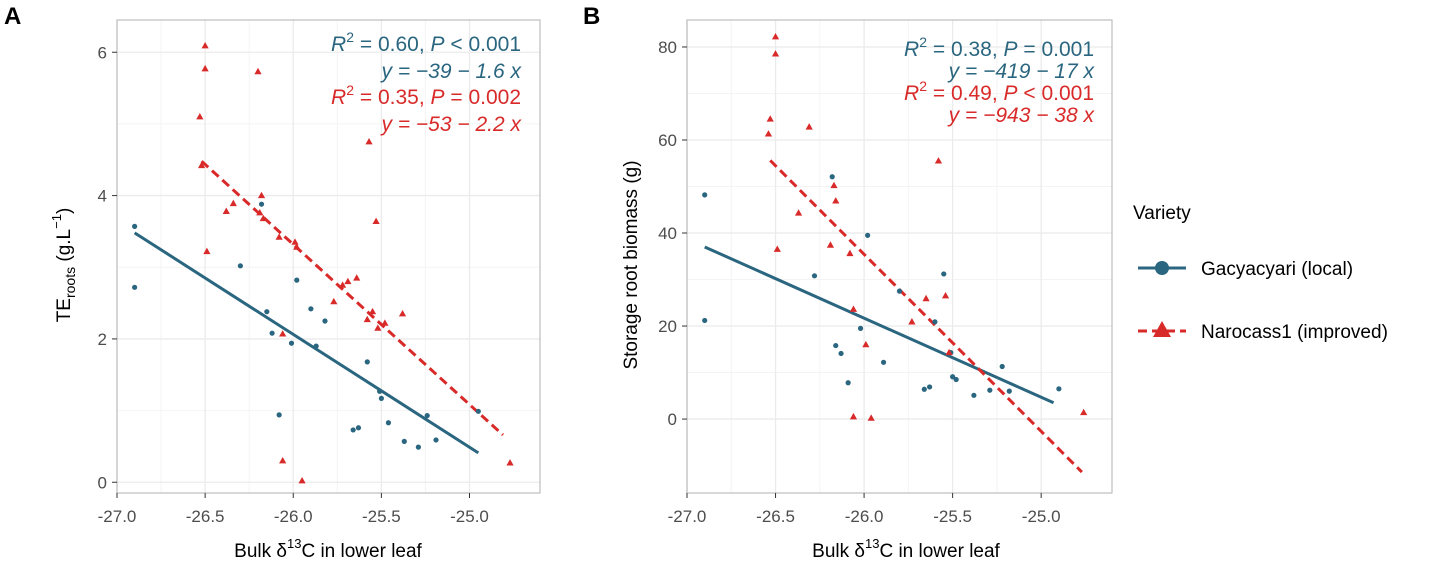  I want to click on panel-a-local-r2-text: R2 = 0.60, P < 0.001, so click(426, 42).